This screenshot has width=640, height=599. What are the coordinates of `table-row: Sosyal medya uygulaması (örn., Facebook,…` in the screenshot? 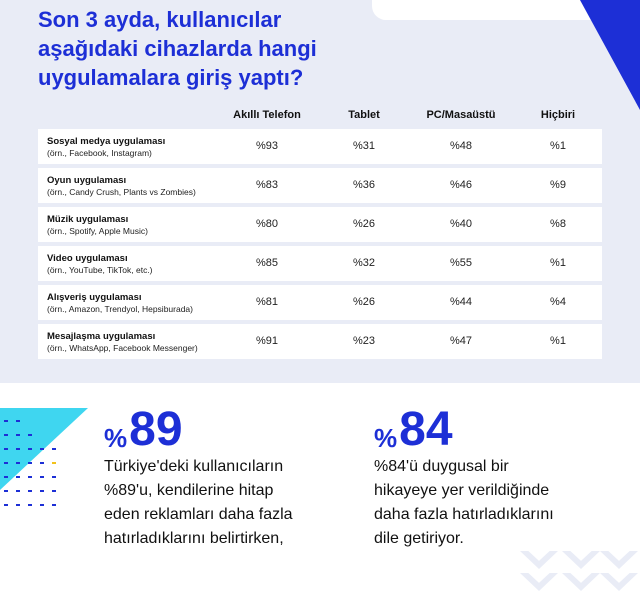 It's located at (320, 146).